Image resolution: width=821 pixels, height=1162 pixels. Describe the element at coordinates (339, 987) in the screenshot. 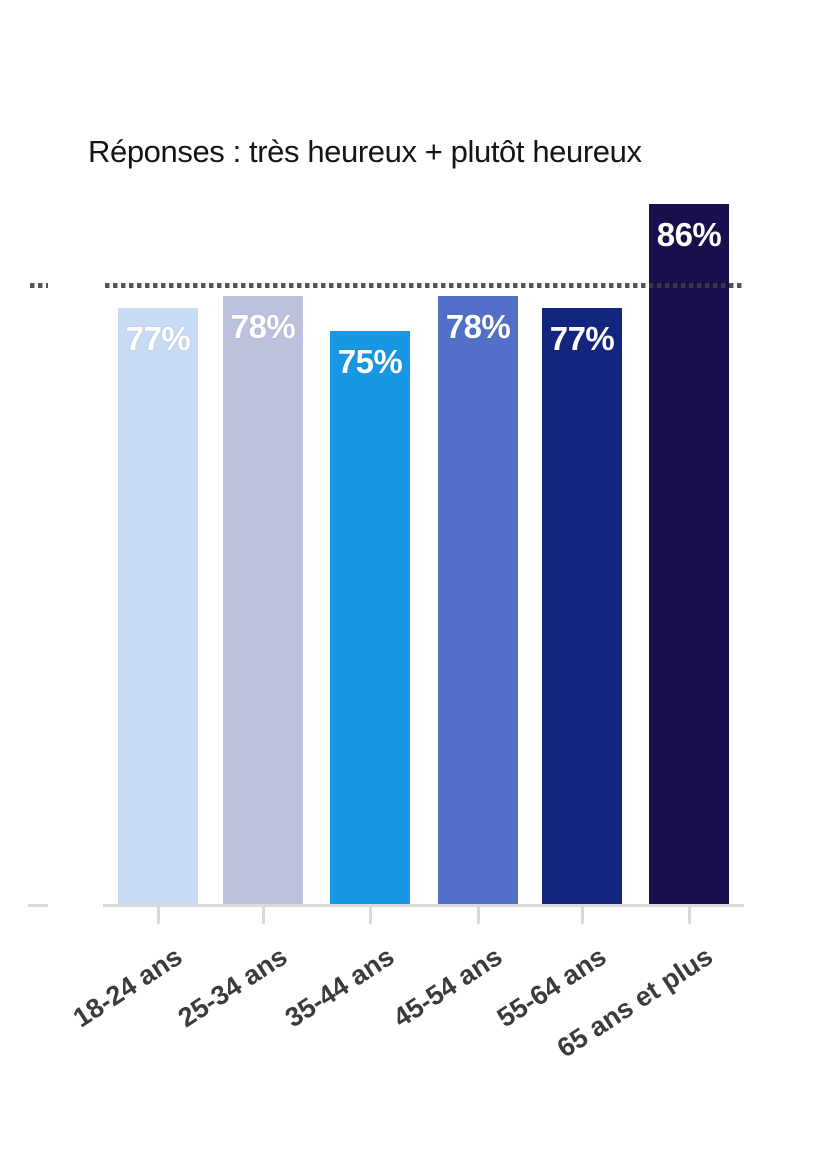

I see `x-axis-label-35-44 ans: 35-44 ans` at that location.